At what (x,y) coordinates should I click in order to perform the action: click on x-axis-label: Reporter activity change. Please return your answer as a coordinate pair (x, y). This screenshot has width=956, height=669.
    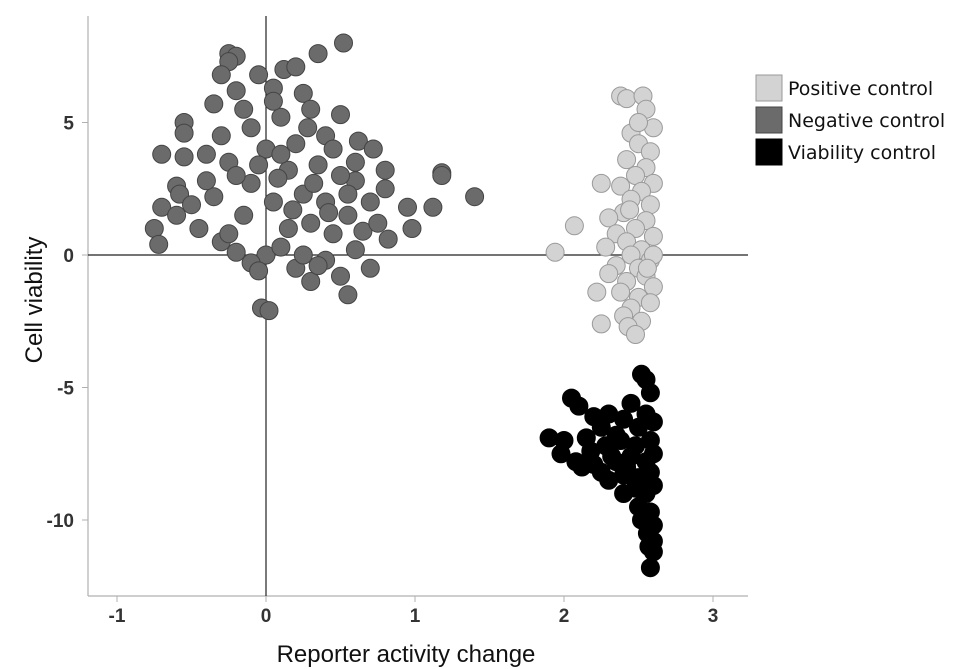
    Looking at the image, I should click on (406, 654).